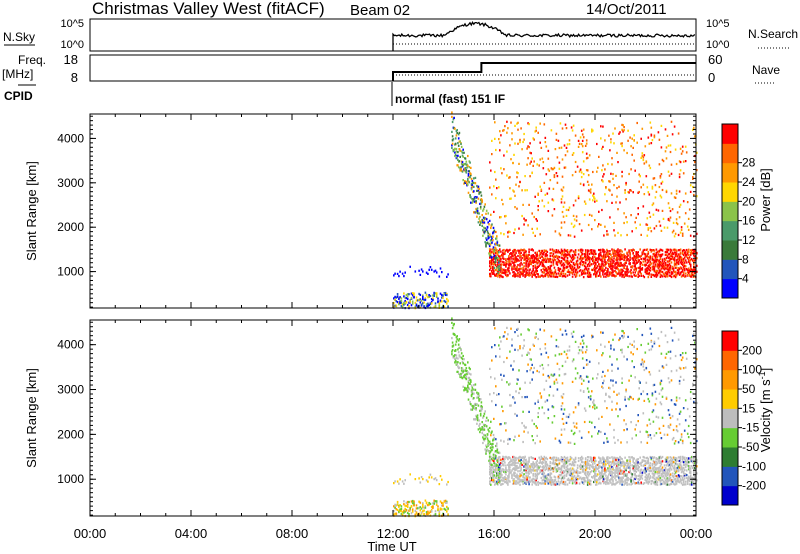 The image size is (800, 554). What do you see at coordinates (31, 211) in the screenshot?
I see `power-ylabel: Slant Range [km]` at bounding box center [31, 211].